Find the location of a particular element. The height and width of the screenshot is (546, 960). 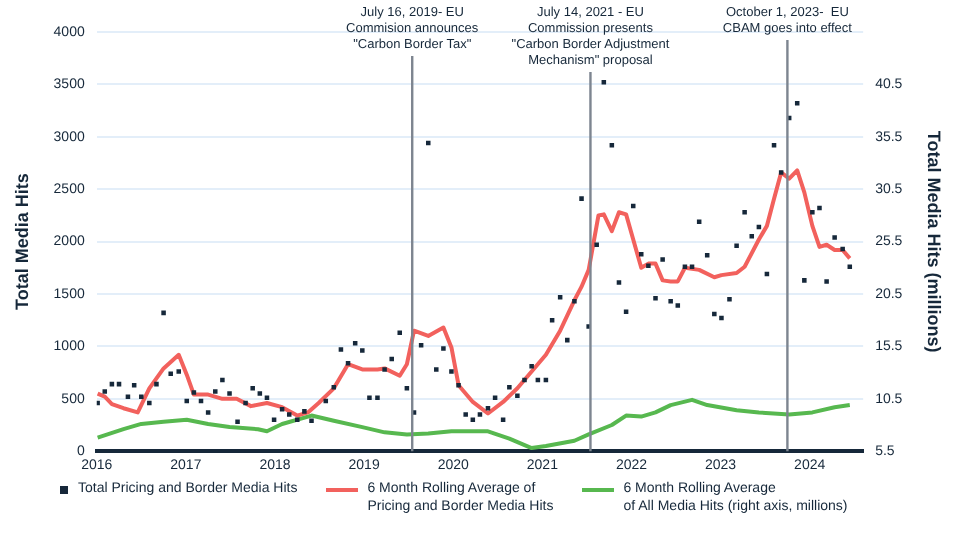

y2-axis-title: Total Media Hits (millions) is located at coordinates (934, 241).